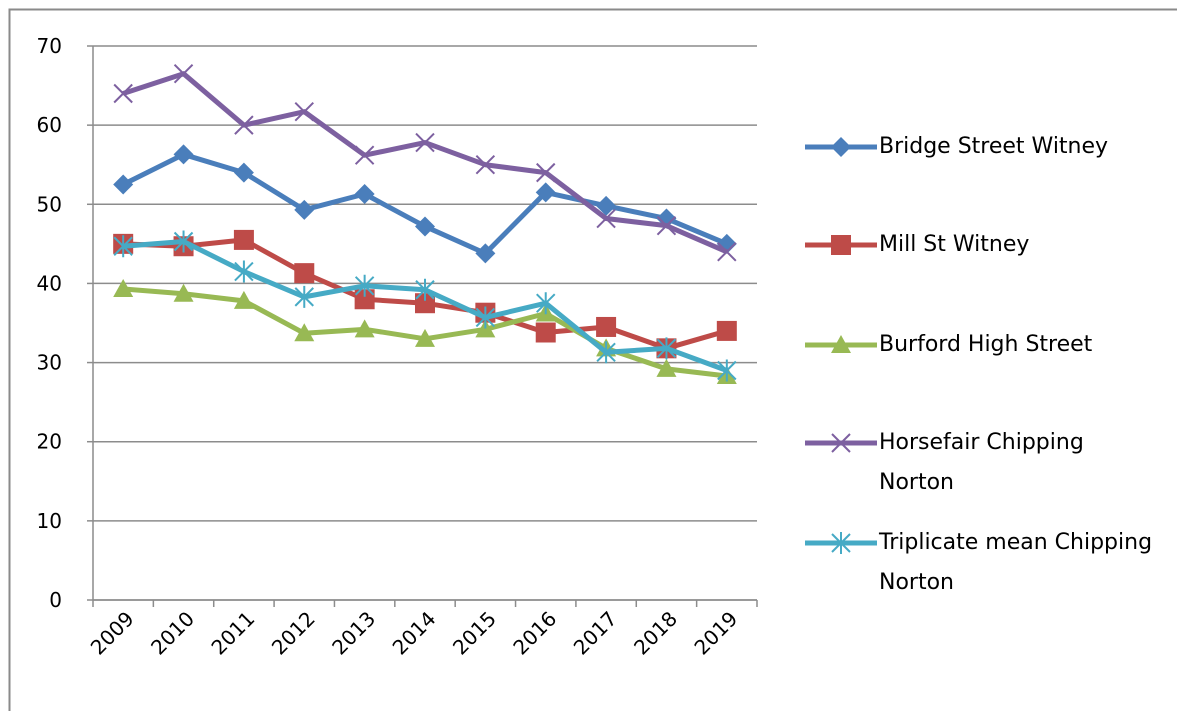 Image resolution: width=1177 pixels, height=711 pixels. I want to click on x-tick-label: 2016, so click(534, 633).